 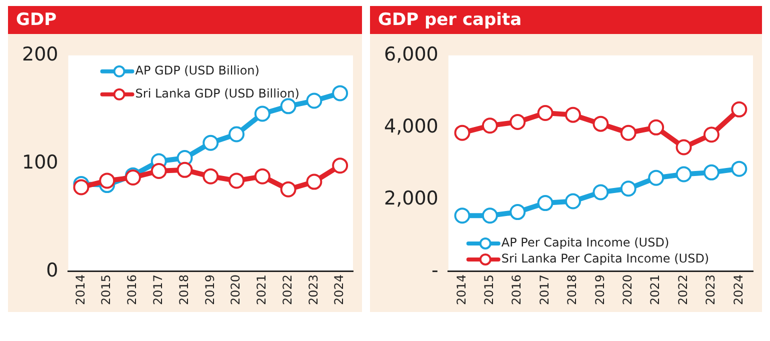 What do you see at coordinates (185, 20) in the screenshot?
I see `chart-title: GDP` at bounding box center [185, 20].